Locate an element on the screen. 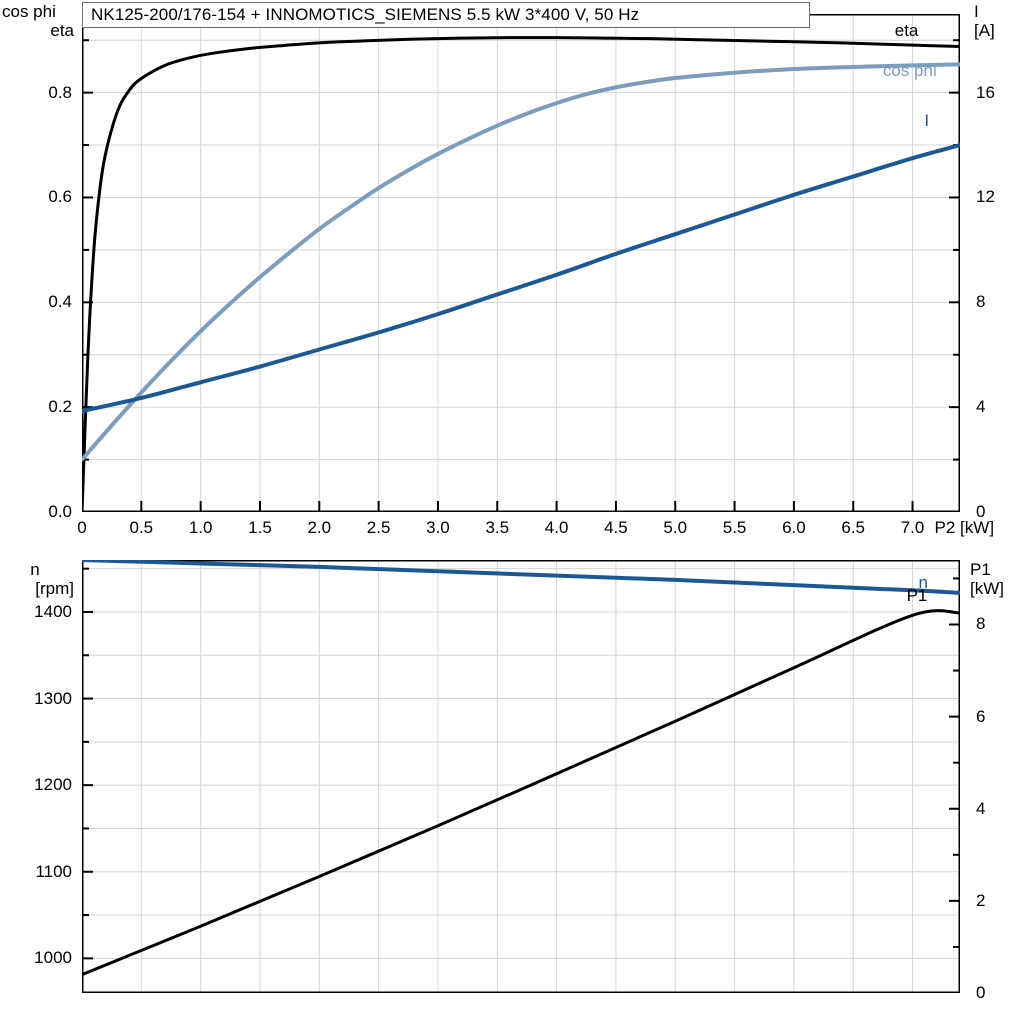  bottom-ytick-right-0: 0 is located at coordinates (981, 992).